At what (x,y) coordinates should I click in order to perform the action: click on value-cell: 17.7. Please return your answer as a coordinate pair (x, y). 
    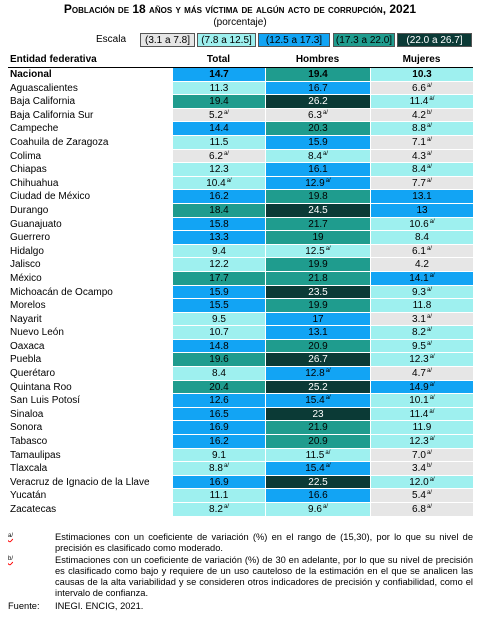
    Looking at the image, I should click on (218, 278).